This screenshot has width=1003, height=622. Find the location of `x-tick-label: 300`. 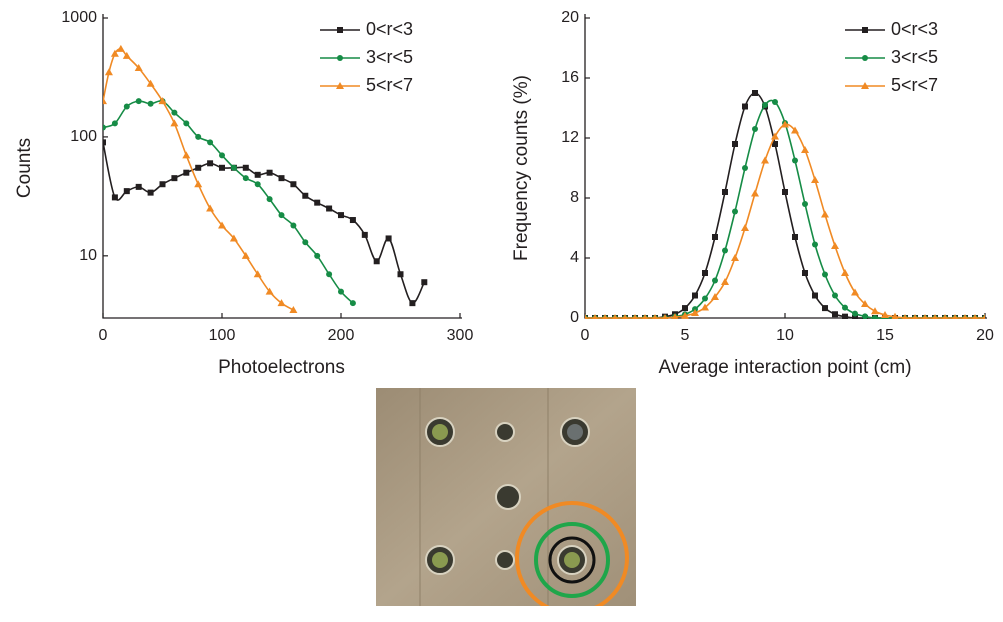

x-tick-label: 300 is located at coordinates (460, 335).